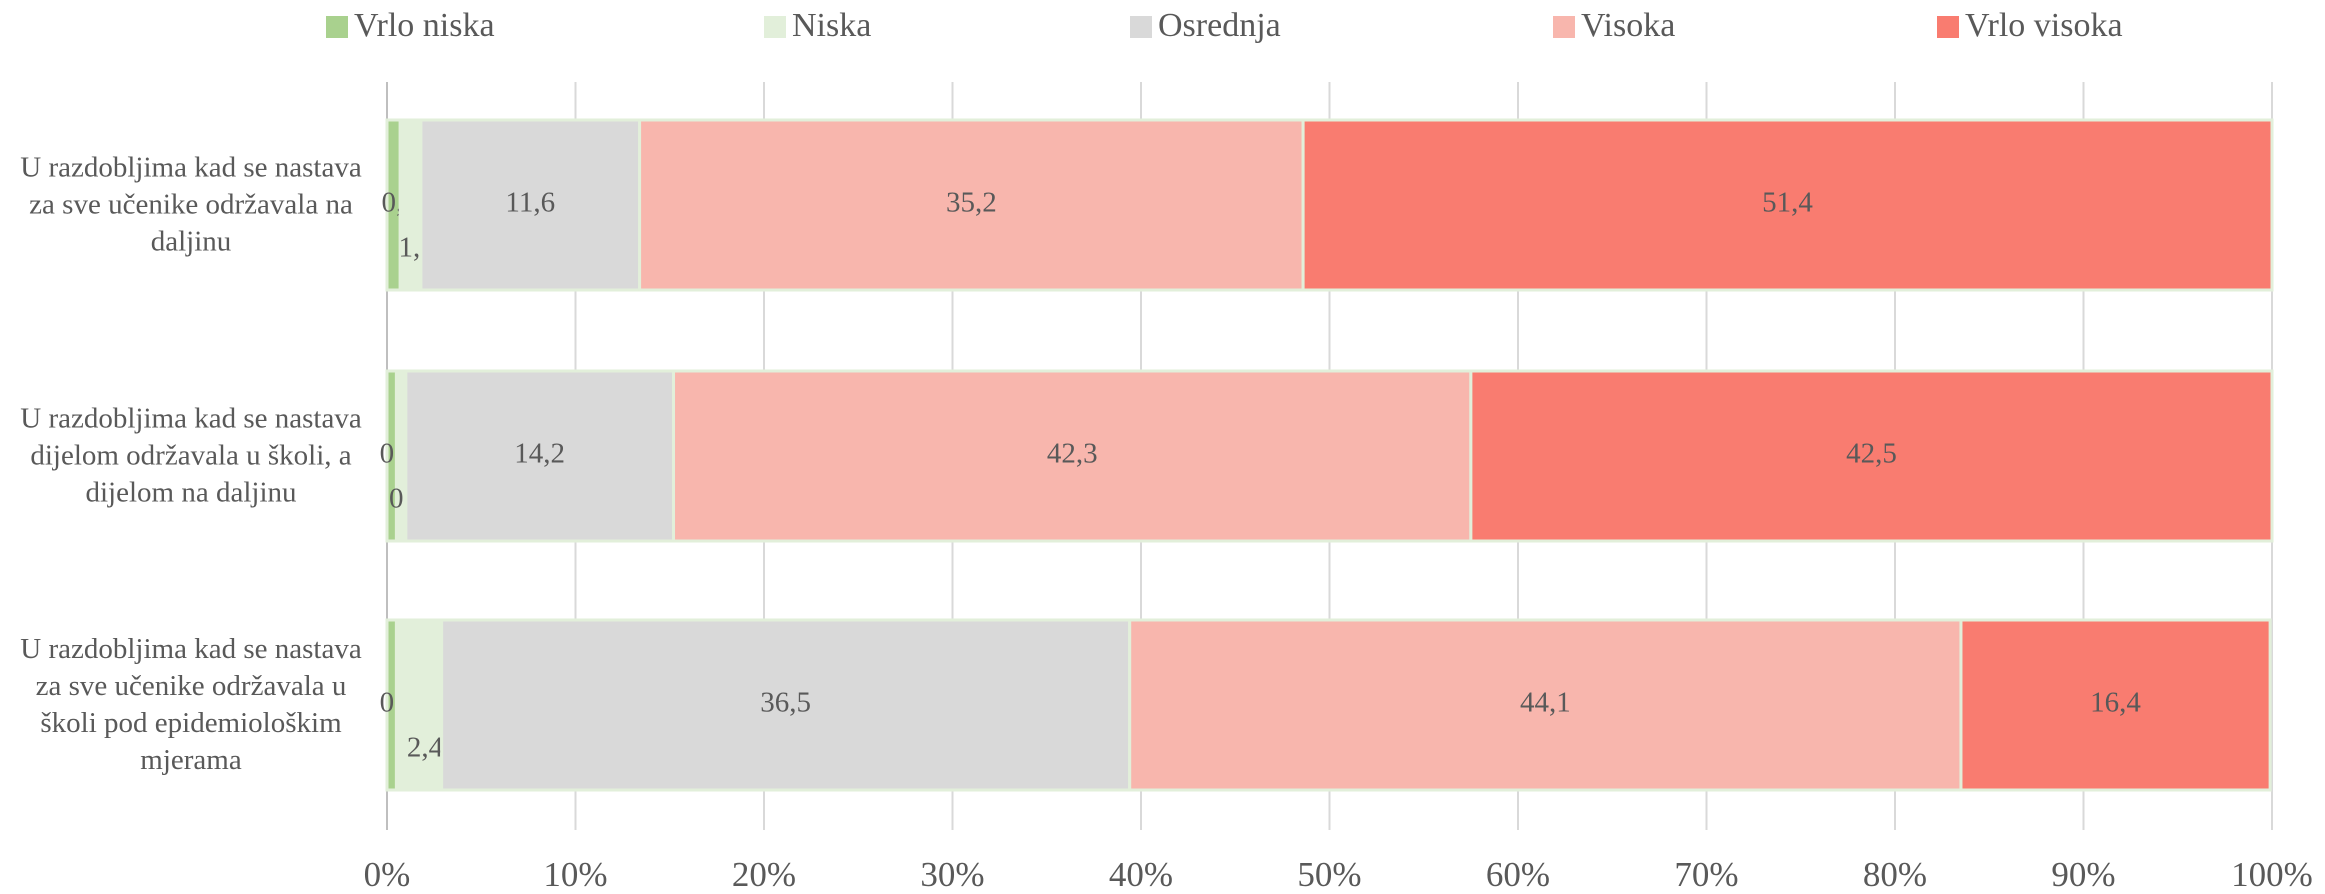 This screenshot has height=894, width=2325. I want to click on x-tick-label: 100%, so click(2272, 874).